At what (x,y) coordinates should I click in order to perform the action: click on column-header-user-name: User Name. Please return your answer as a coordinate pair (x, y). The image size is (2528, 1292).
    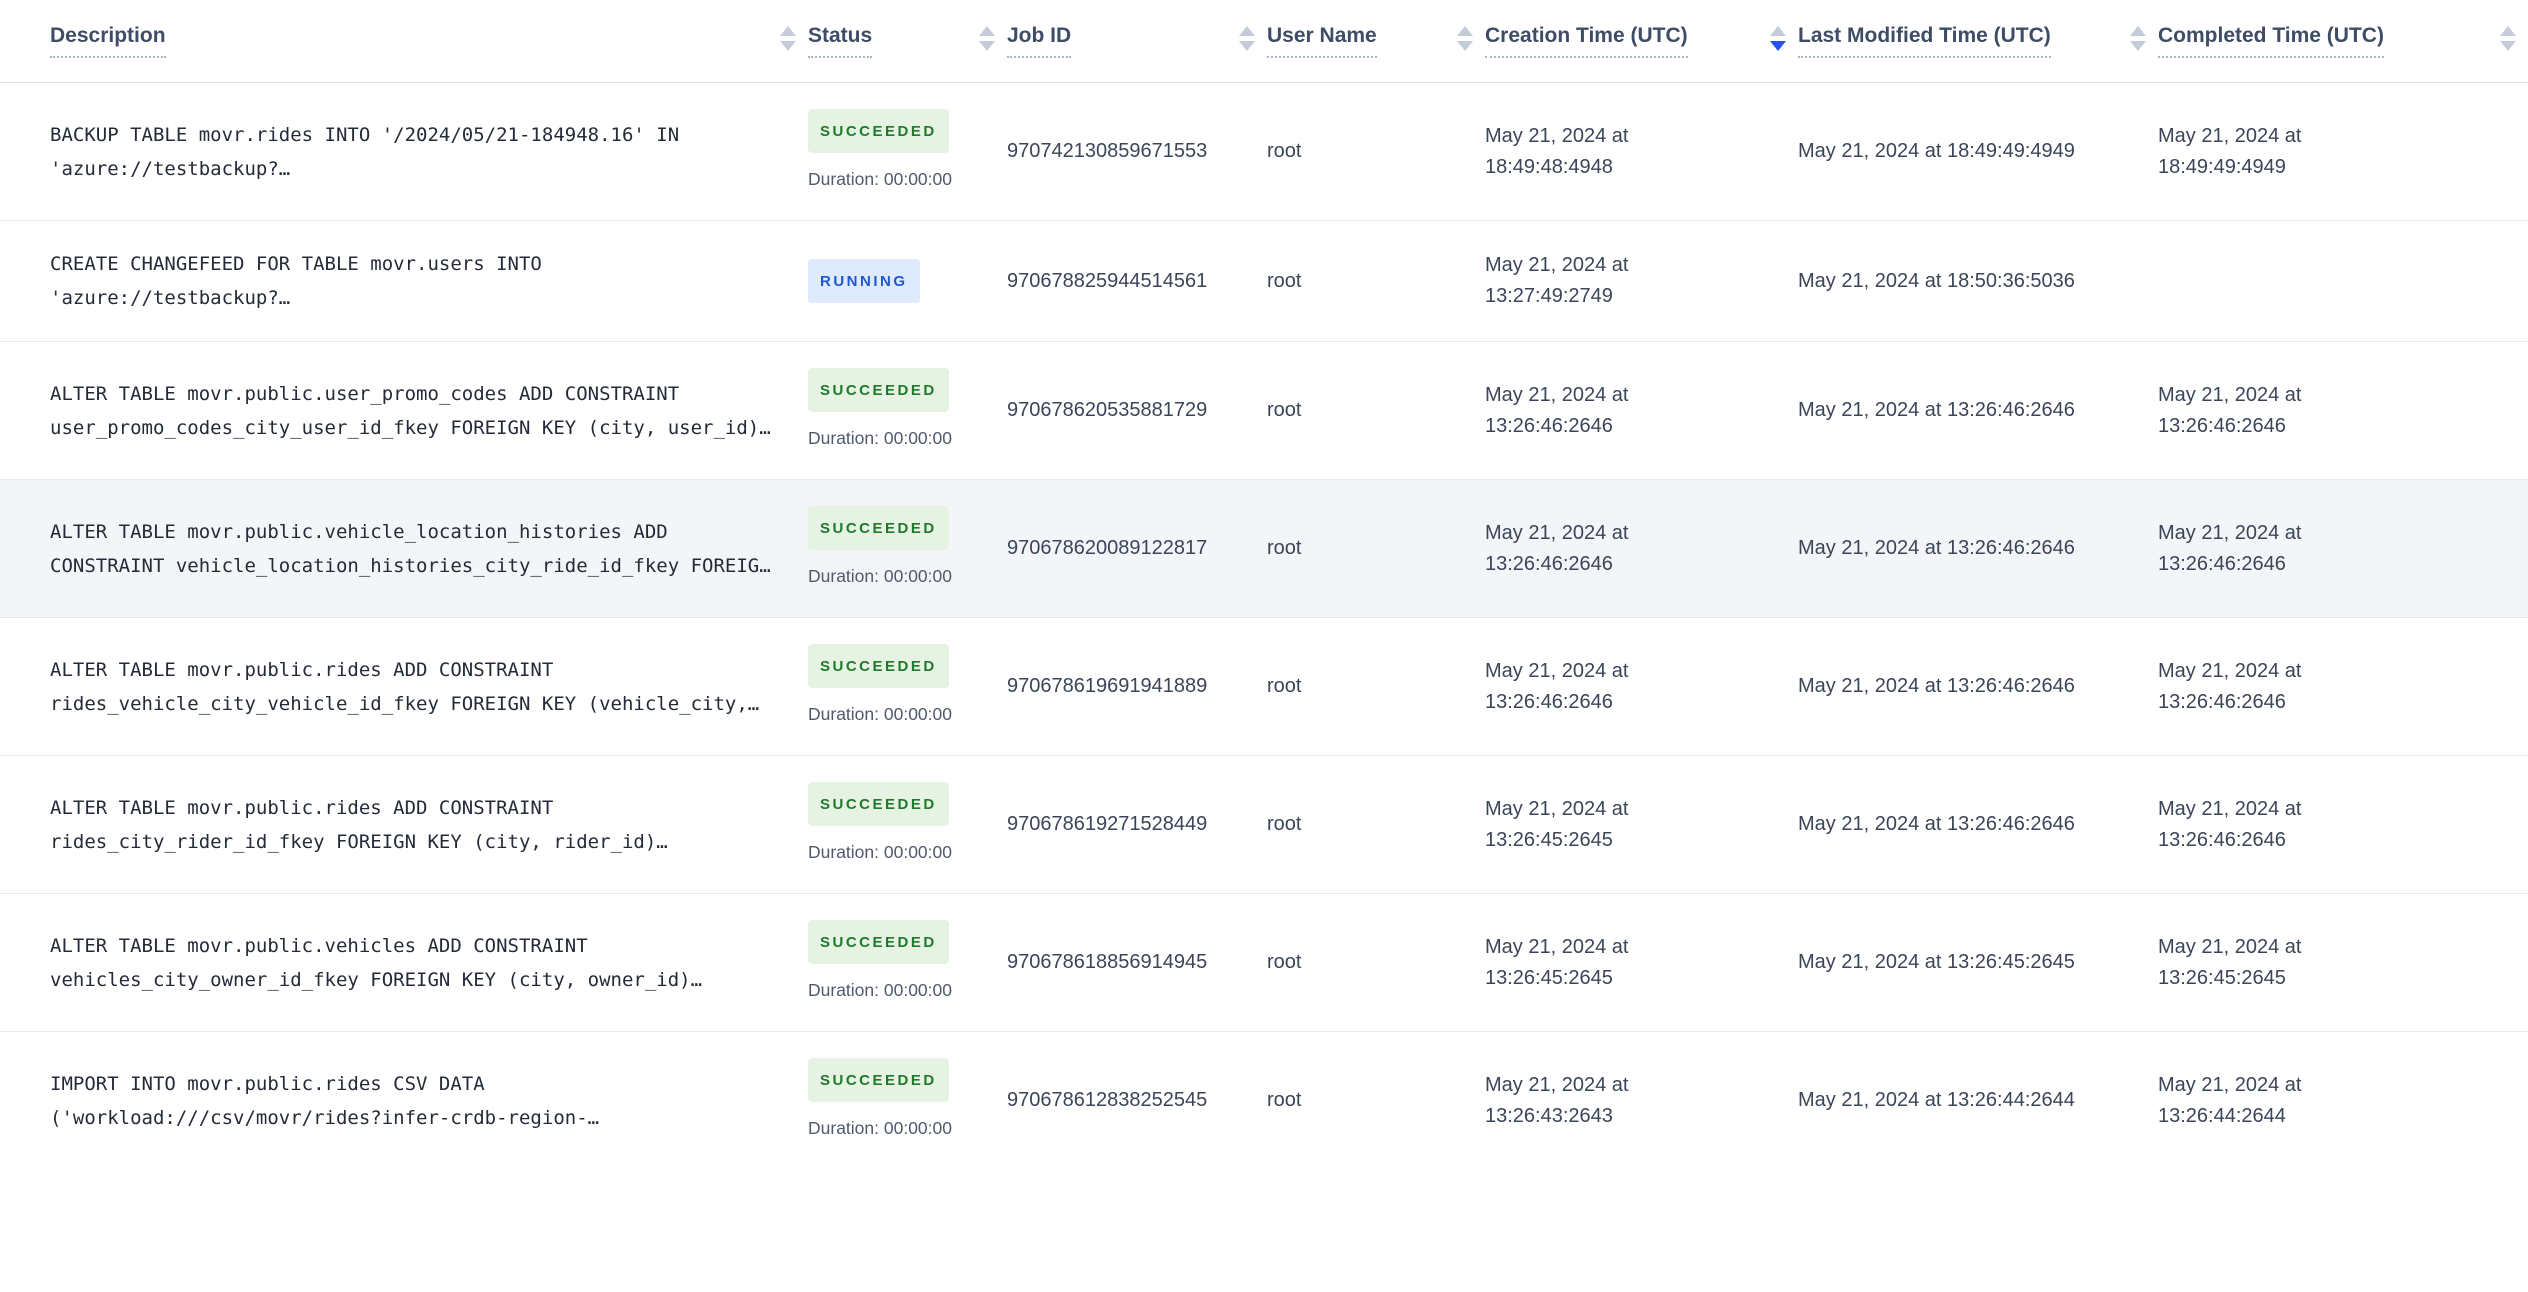
    Looking at the image, I should click on (1376, 41).